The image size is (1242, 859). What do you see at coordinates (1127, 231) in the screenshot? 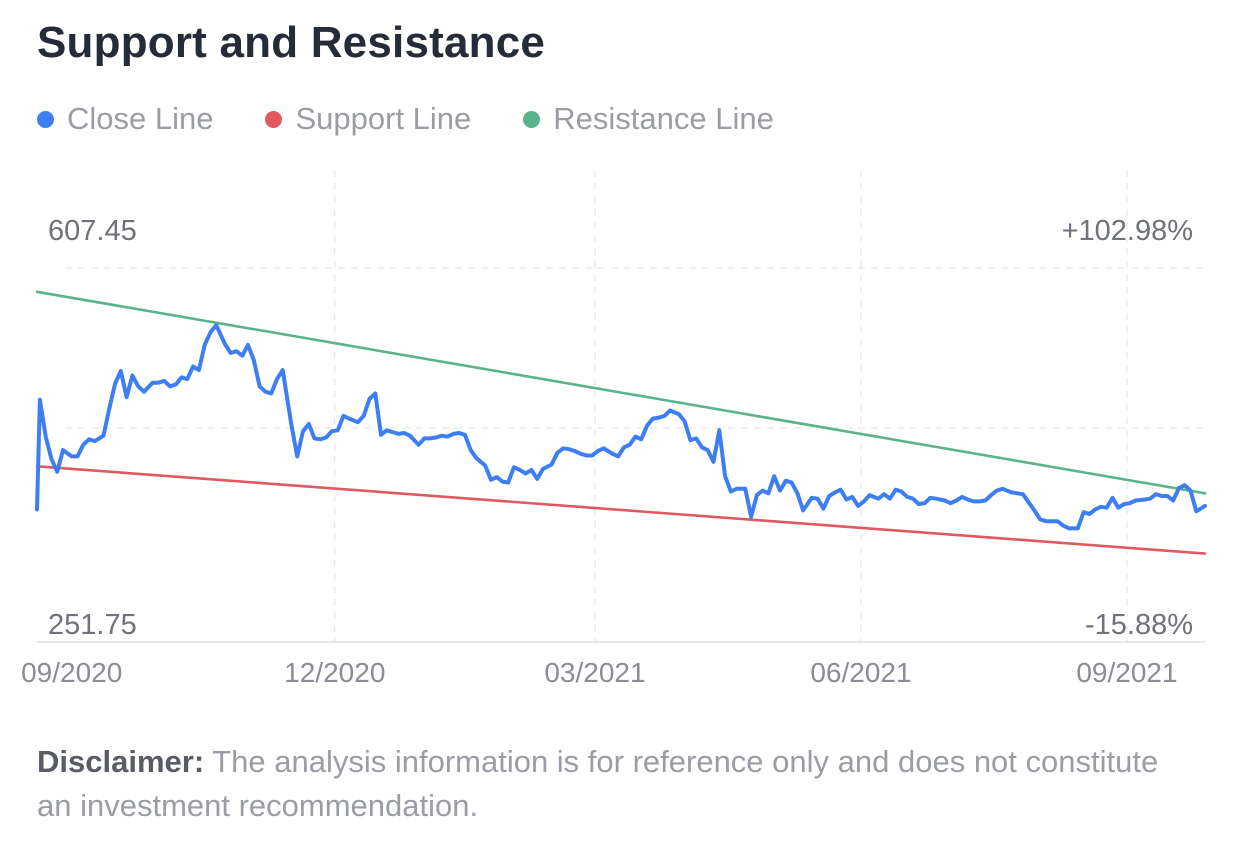
I see `pct-max-label: +102.98%` at bounding box center [1127, 231].